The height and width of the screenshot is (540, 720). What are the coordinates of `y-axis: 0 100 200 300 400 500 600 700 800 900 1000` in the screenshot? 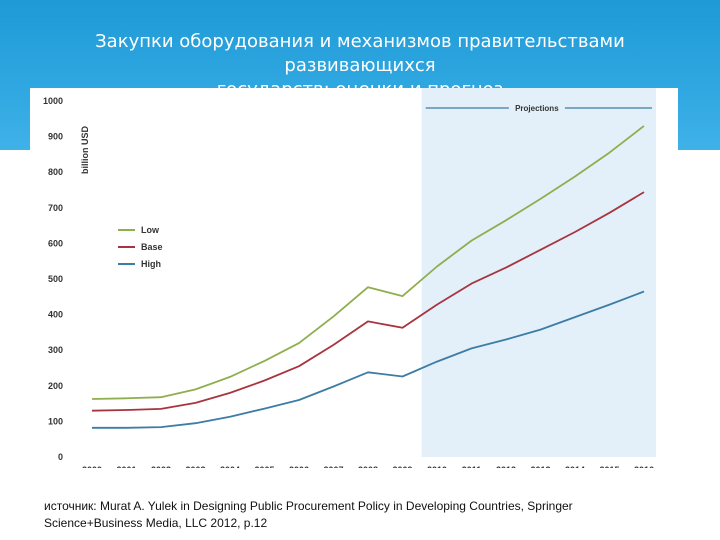 It's located at (53, 279).